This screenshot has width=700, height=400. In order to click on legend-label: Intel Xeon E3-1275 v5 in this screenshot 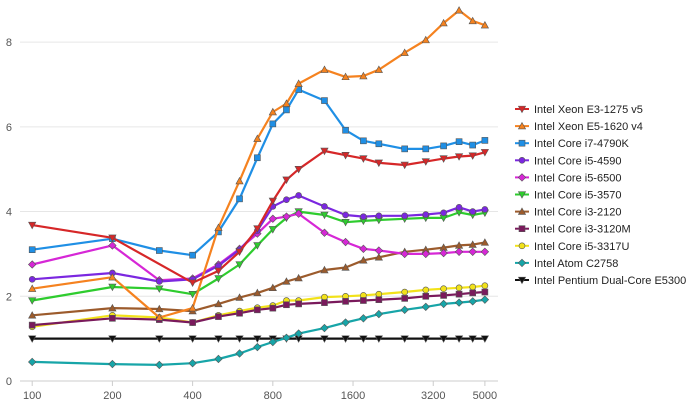, I will do `click(588, 110)`.